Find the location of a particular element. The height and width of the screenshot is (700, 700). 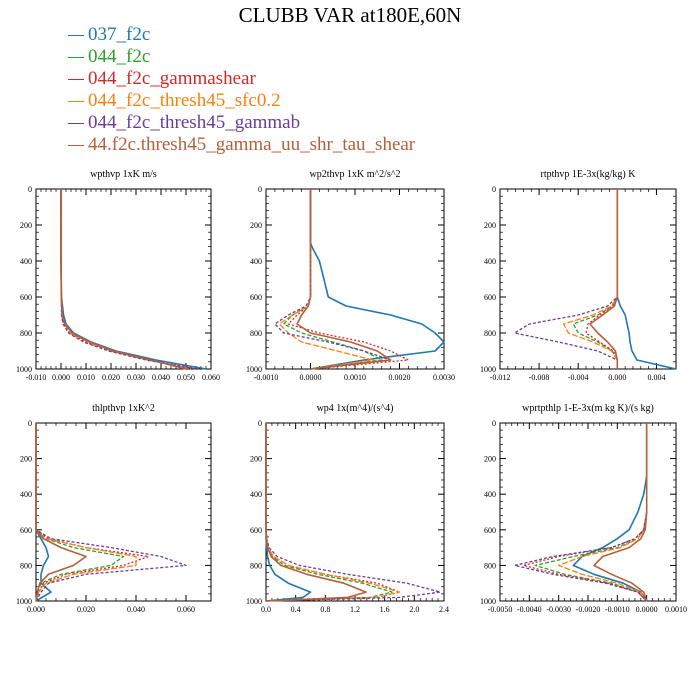

x-tick-label: 0.0 is located at coordinates (266, 609).